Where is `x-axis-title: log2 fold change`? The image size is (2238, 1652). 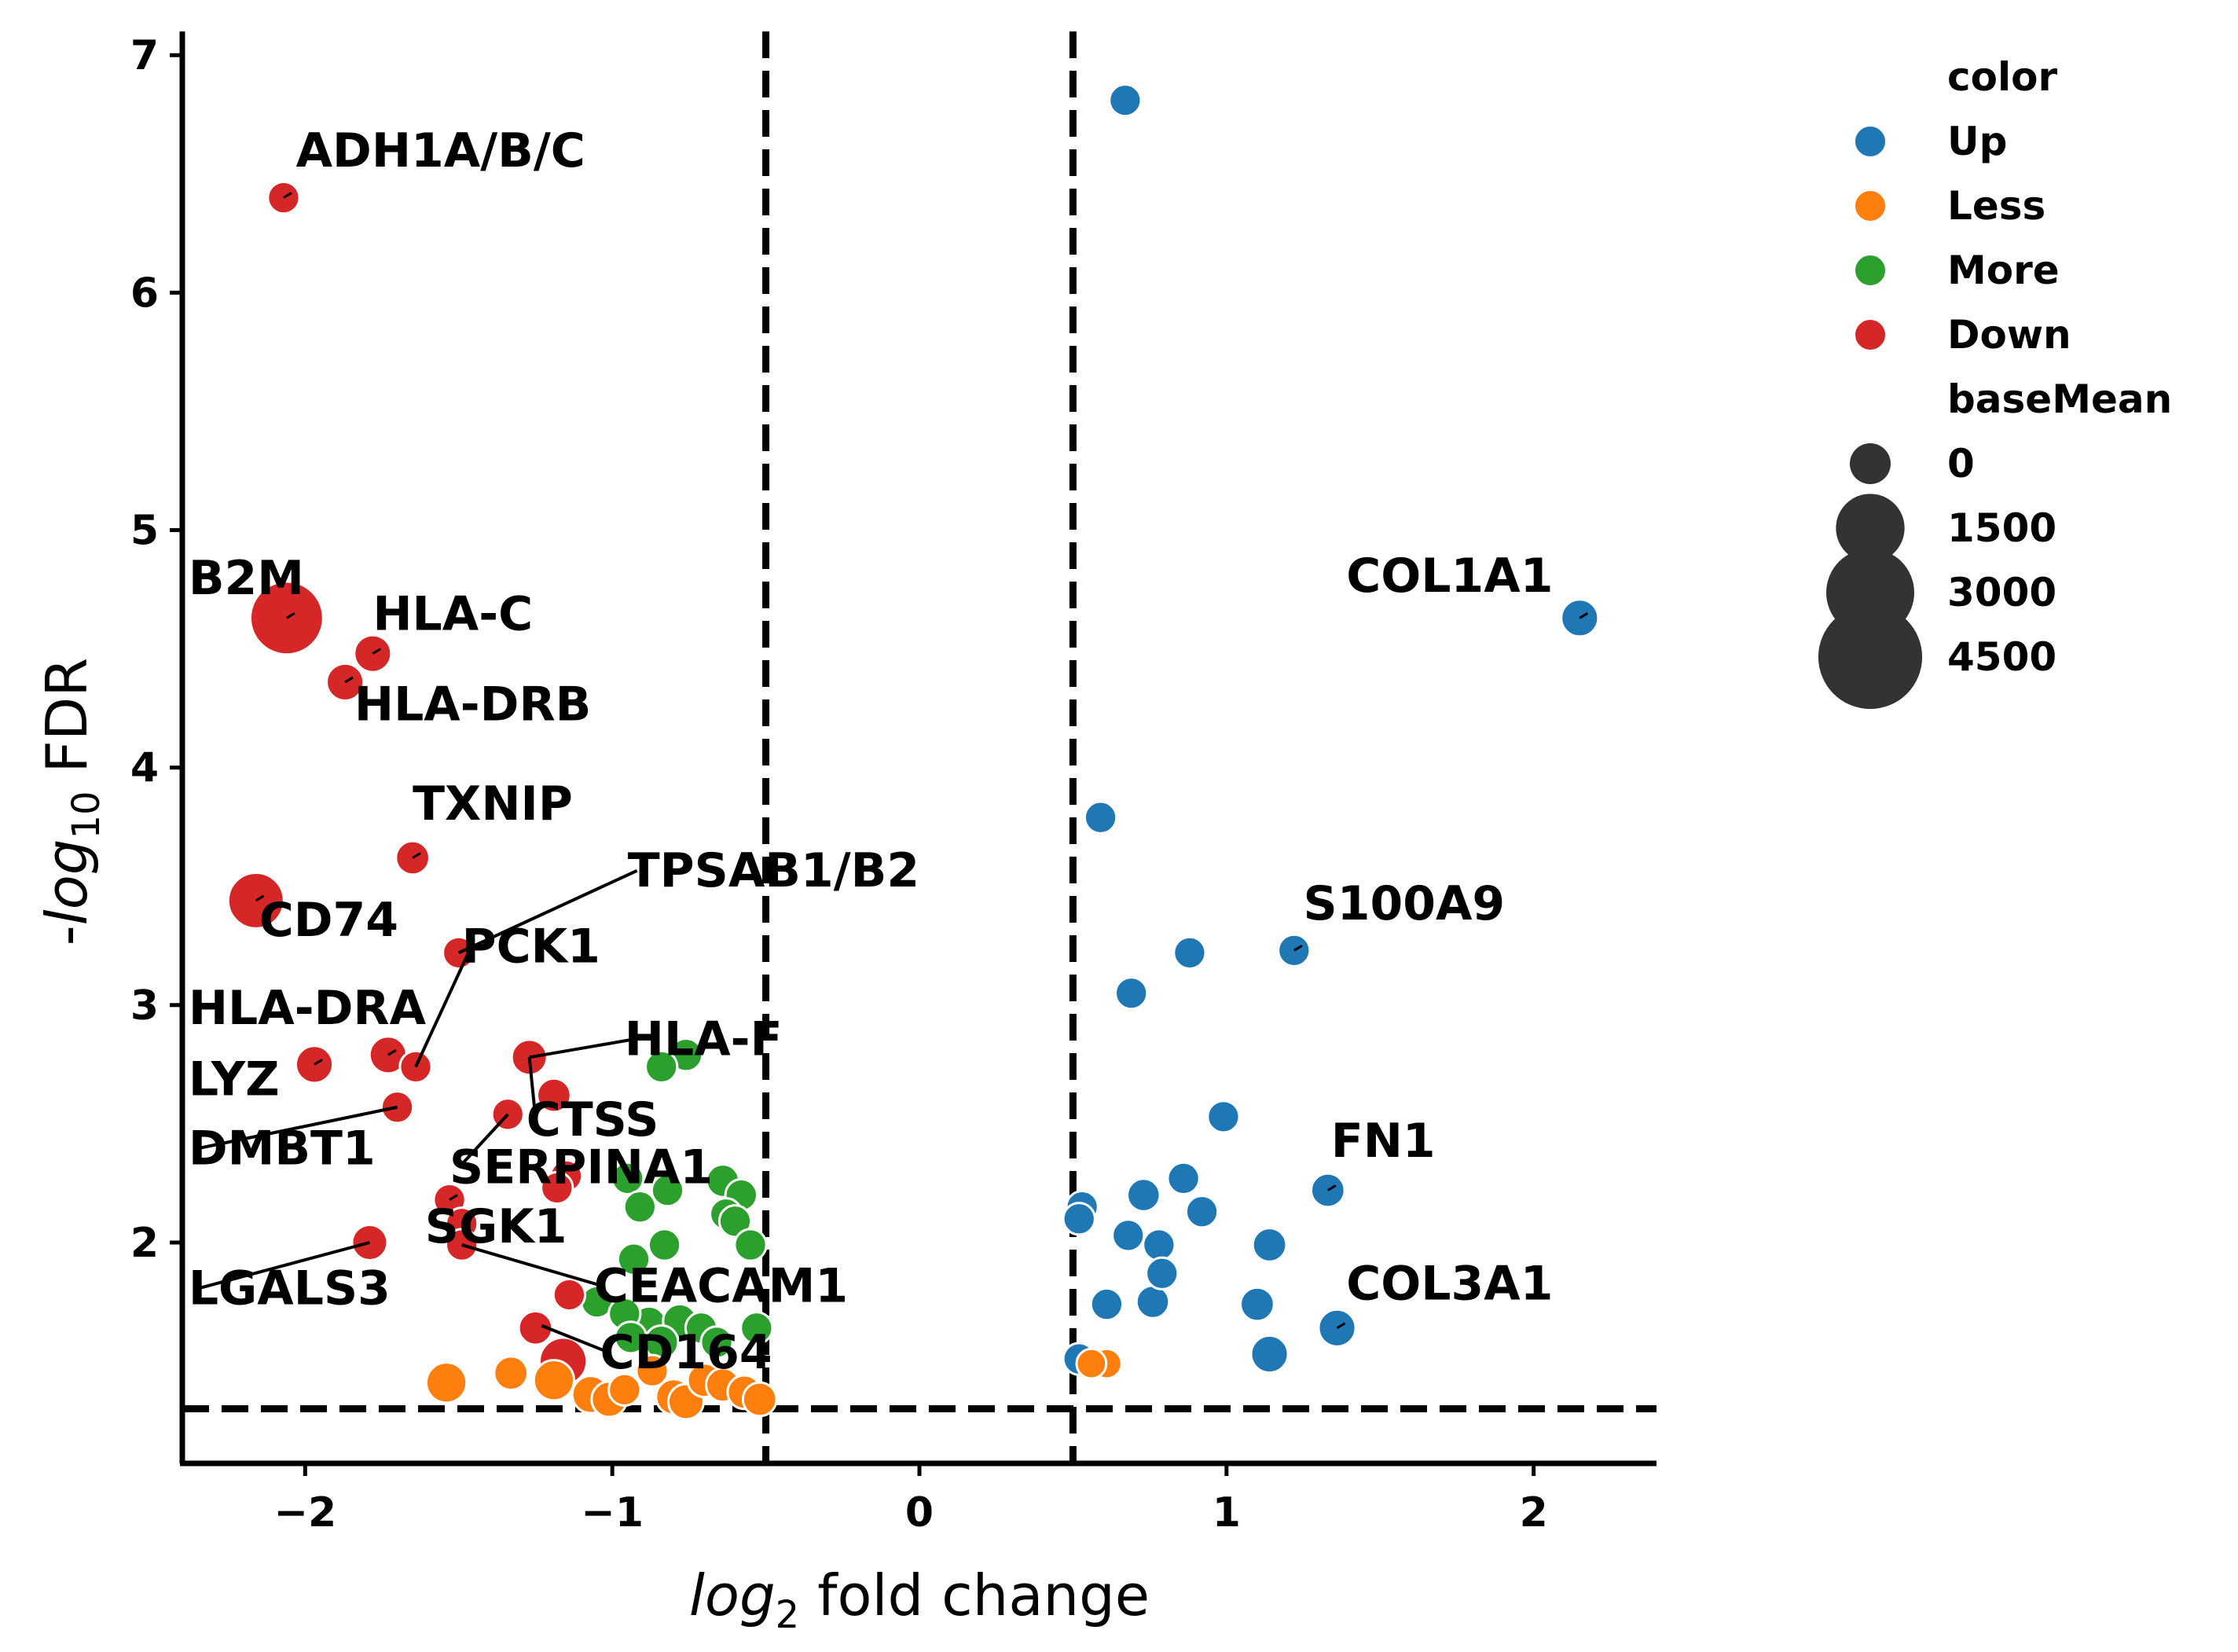 x-axis-title: log2 fold change is located at coordinates (919, 1600).